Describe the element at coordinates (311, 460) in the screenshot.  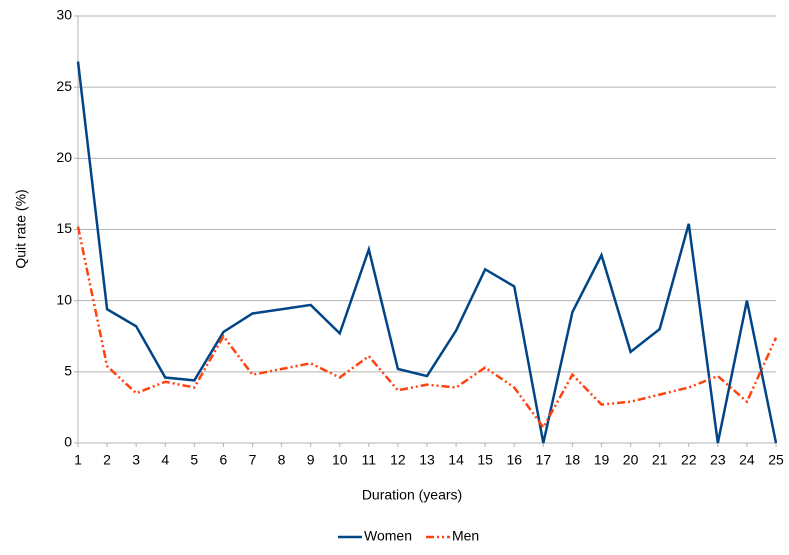
I see `x-tick-label: 9` at that location.